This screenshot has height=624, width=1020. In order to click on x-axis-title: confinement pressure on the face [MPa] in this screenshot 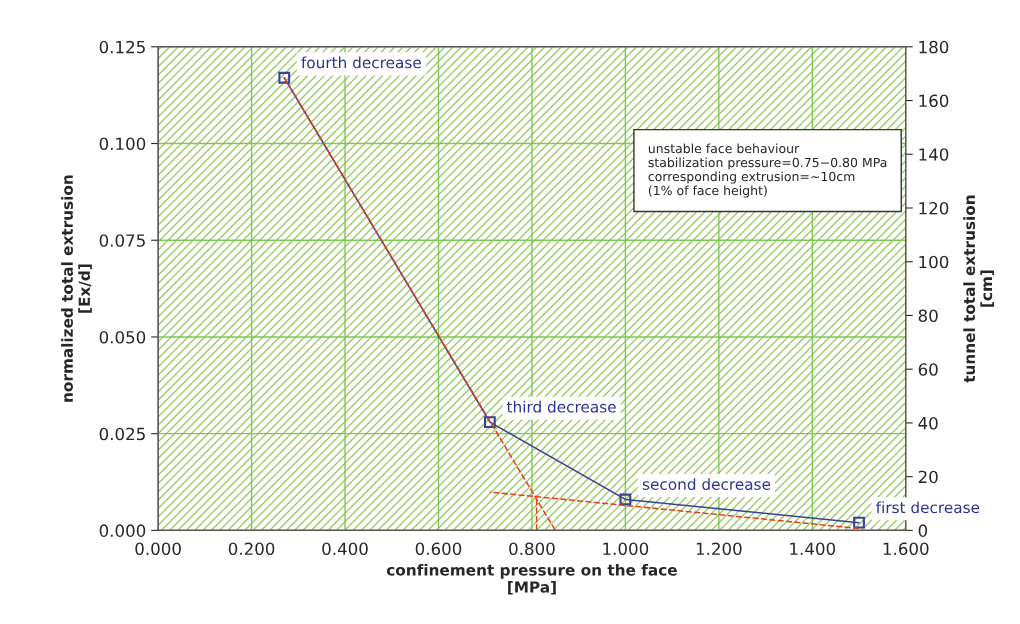, I will do `click(531, 579)`.